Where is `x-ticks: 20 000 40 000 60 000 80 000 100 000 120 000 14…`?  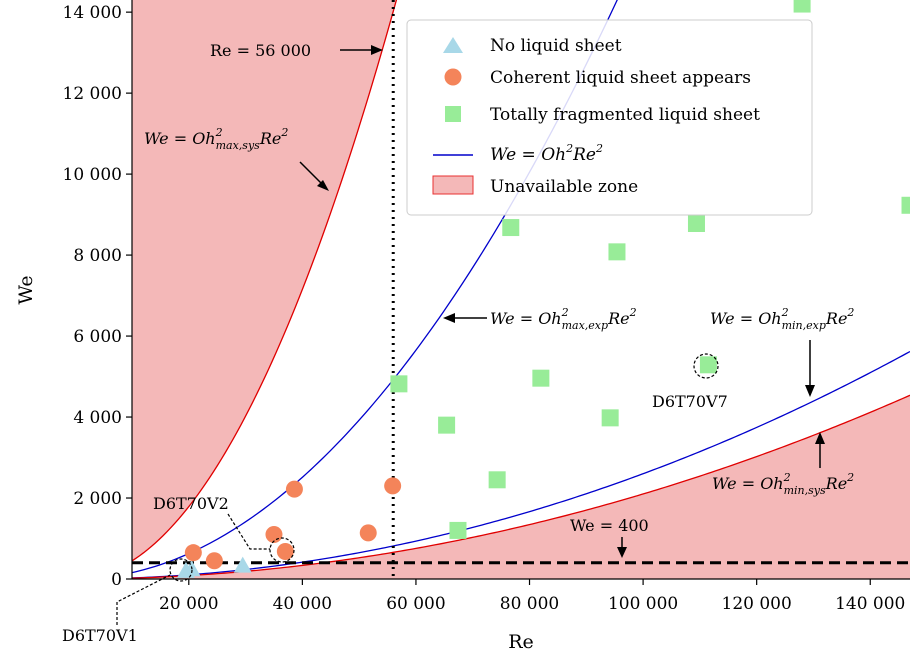
x-ticks: 20 000 40 000 60 000 80 000 100 000 120 000 14… is located at coordinates (532, 596).